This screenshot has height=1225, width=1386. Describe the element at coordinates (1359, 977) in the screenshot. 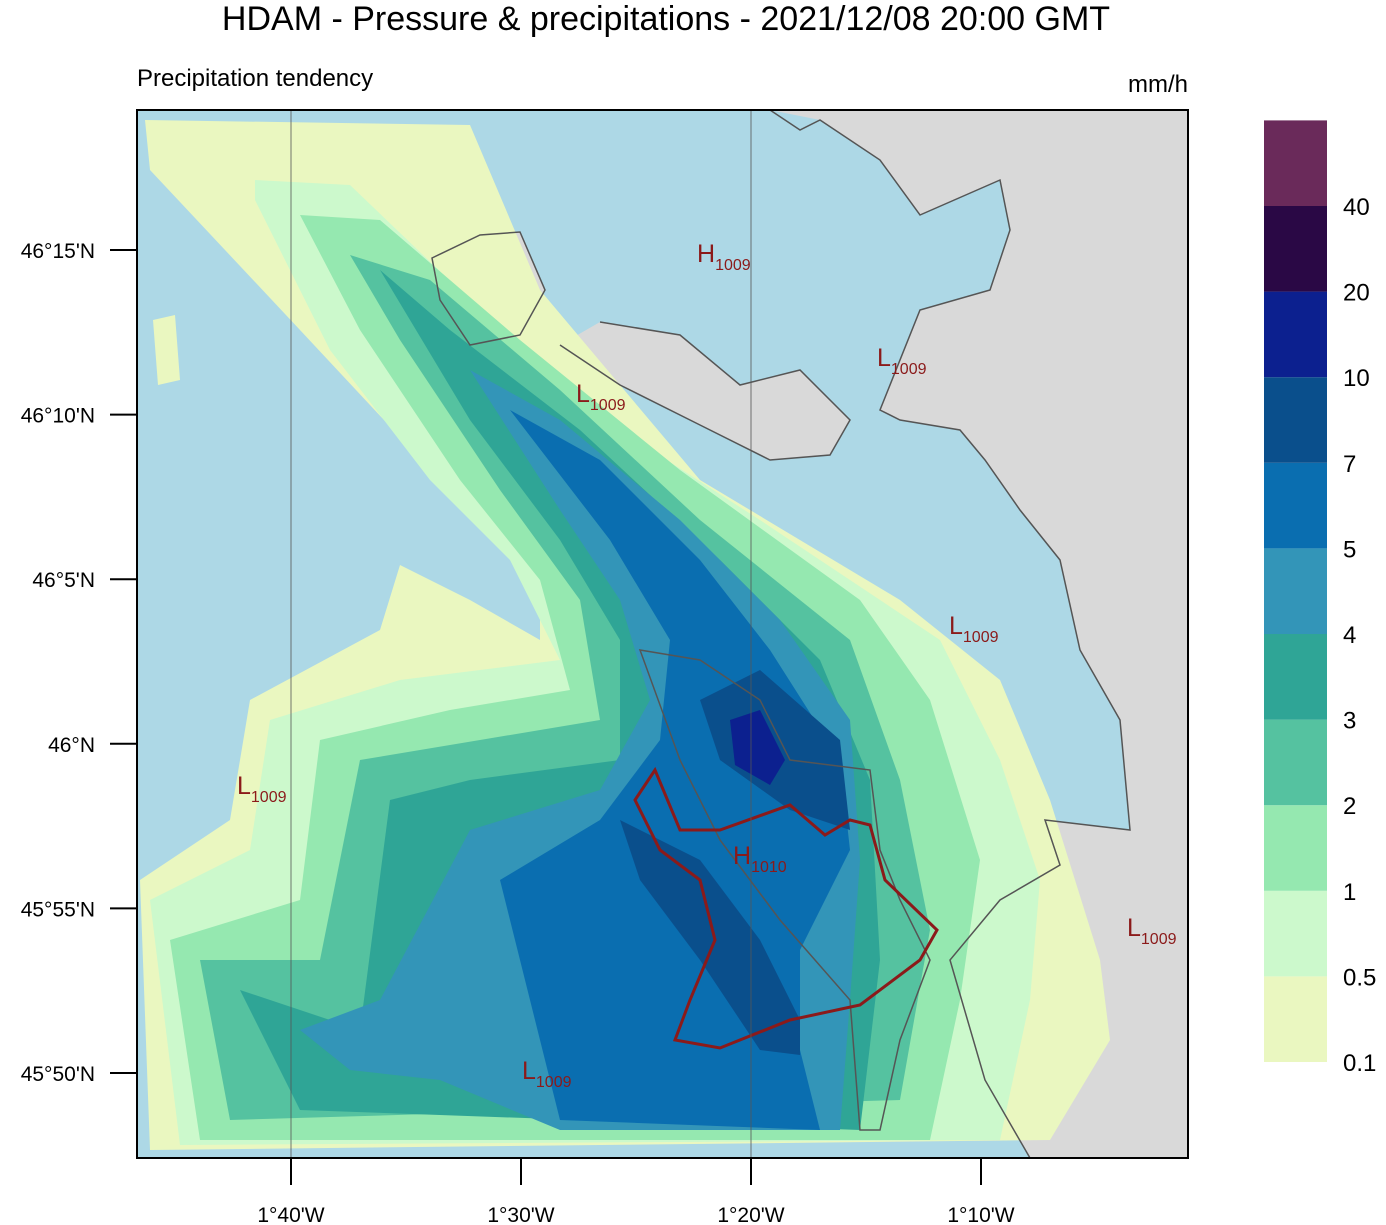

I see `colorbar-label: 0.5` at that location.